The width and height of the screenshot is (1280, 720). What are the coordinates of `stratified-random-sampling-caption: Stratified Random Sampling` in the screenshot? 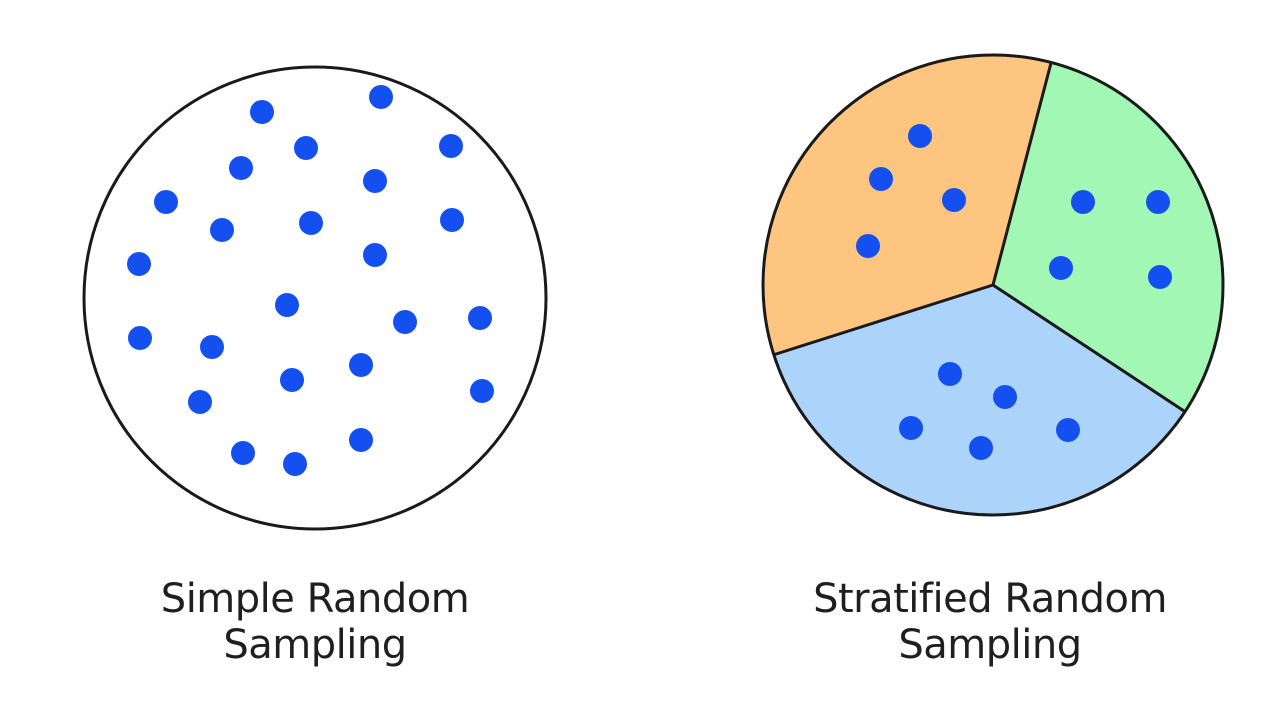 It's located at (990, 622).